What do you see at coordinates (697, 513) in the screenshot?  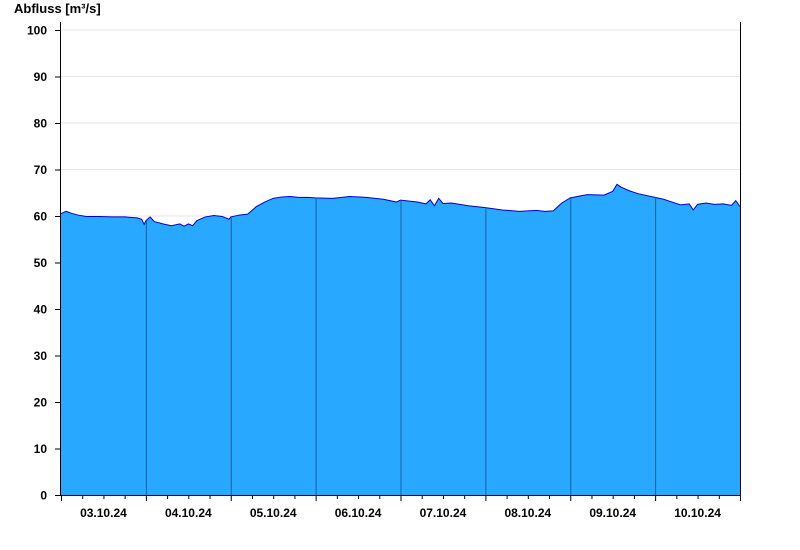 I see `x-tick-label: 10.10.24` at bounding box center [697, 513].